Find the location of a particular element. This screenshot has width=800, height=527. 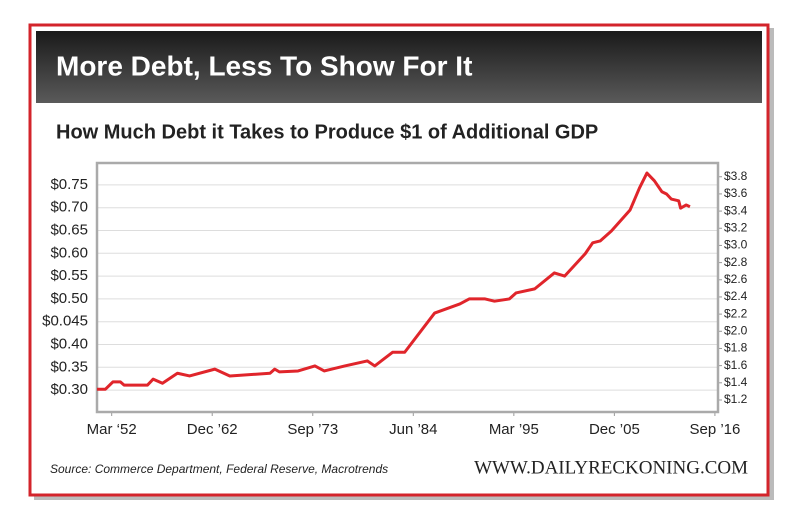

website: WWW.DAILYRECKONING.COM is located at coordinates (611, 467).